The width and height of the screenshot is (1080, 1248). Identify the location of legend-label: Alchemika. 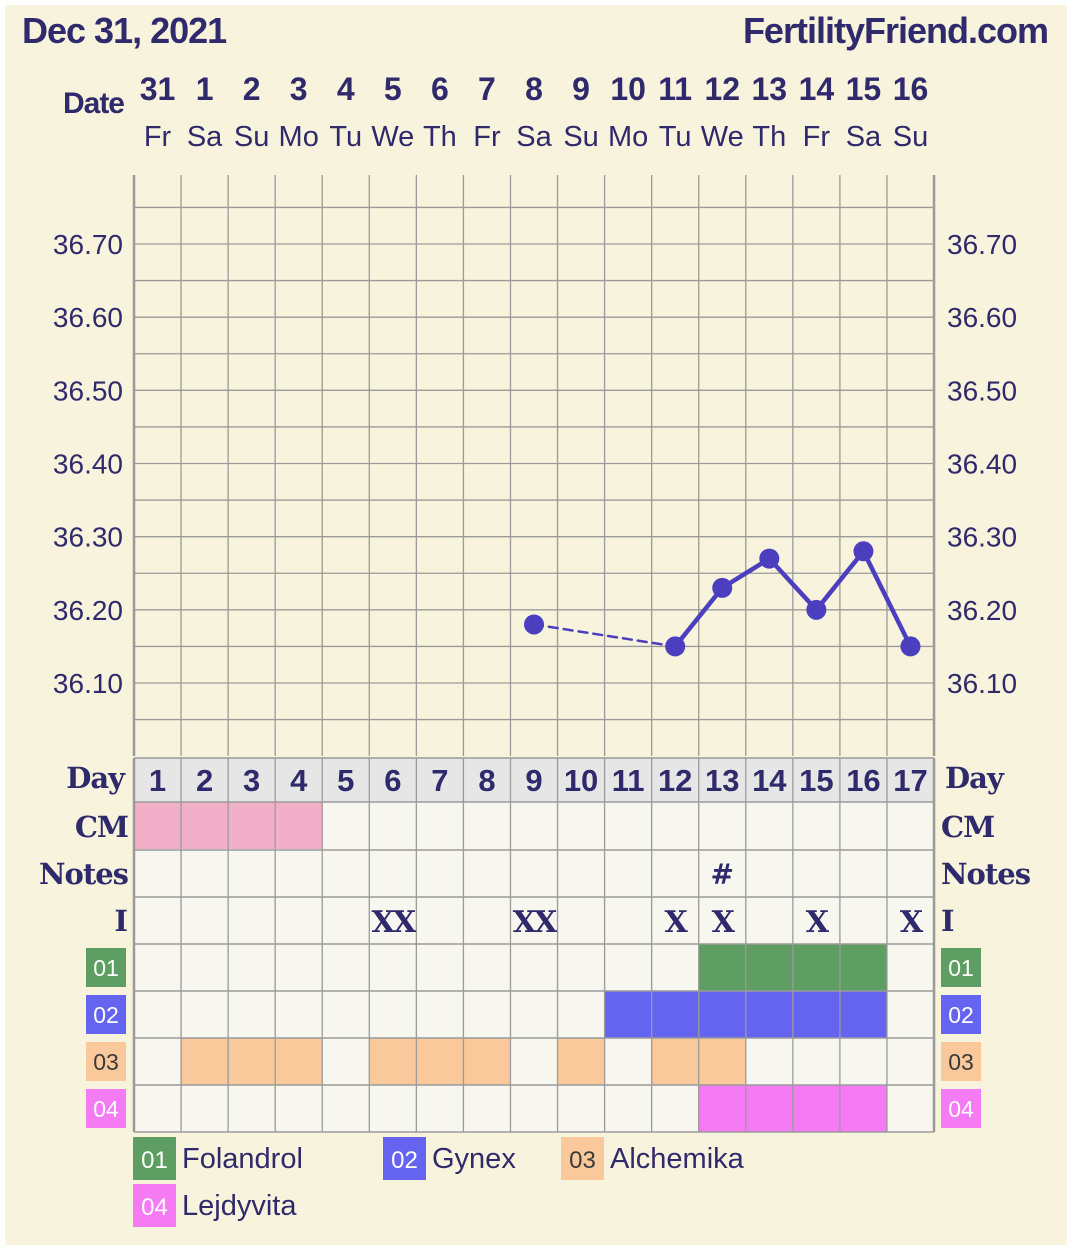
(677, 1159).